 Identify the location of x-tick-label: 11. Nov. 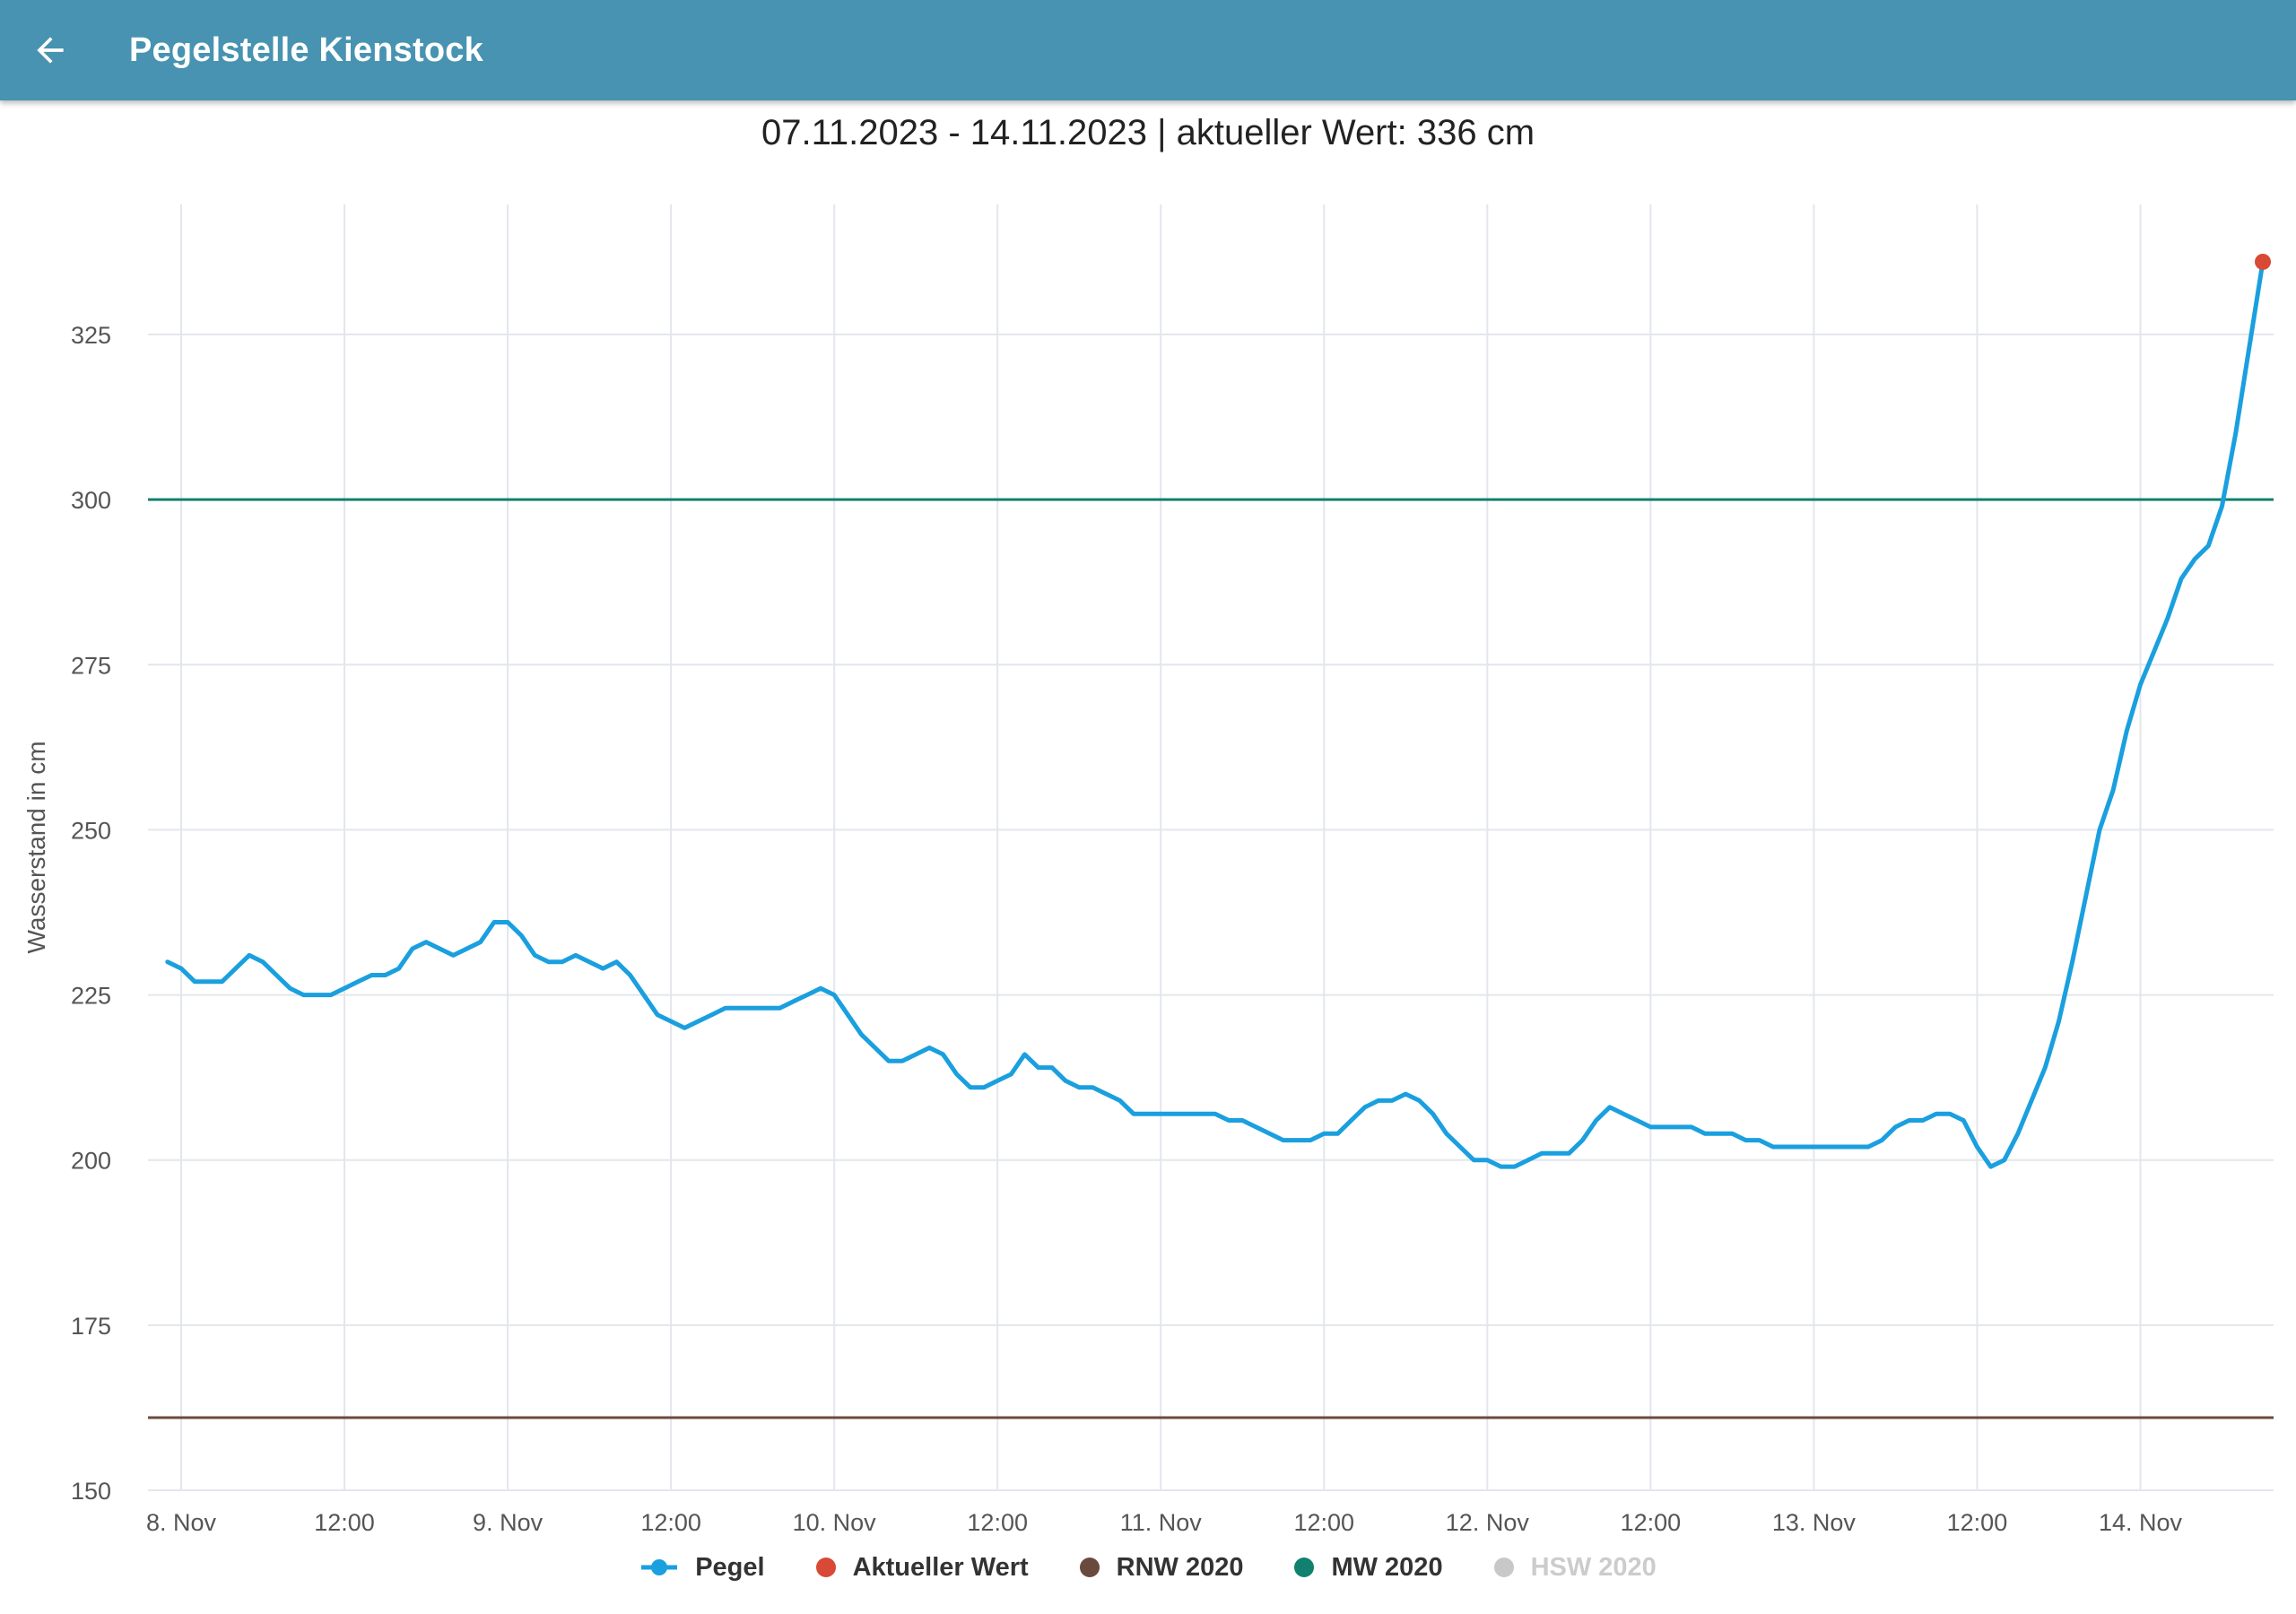
(1161, 1522).